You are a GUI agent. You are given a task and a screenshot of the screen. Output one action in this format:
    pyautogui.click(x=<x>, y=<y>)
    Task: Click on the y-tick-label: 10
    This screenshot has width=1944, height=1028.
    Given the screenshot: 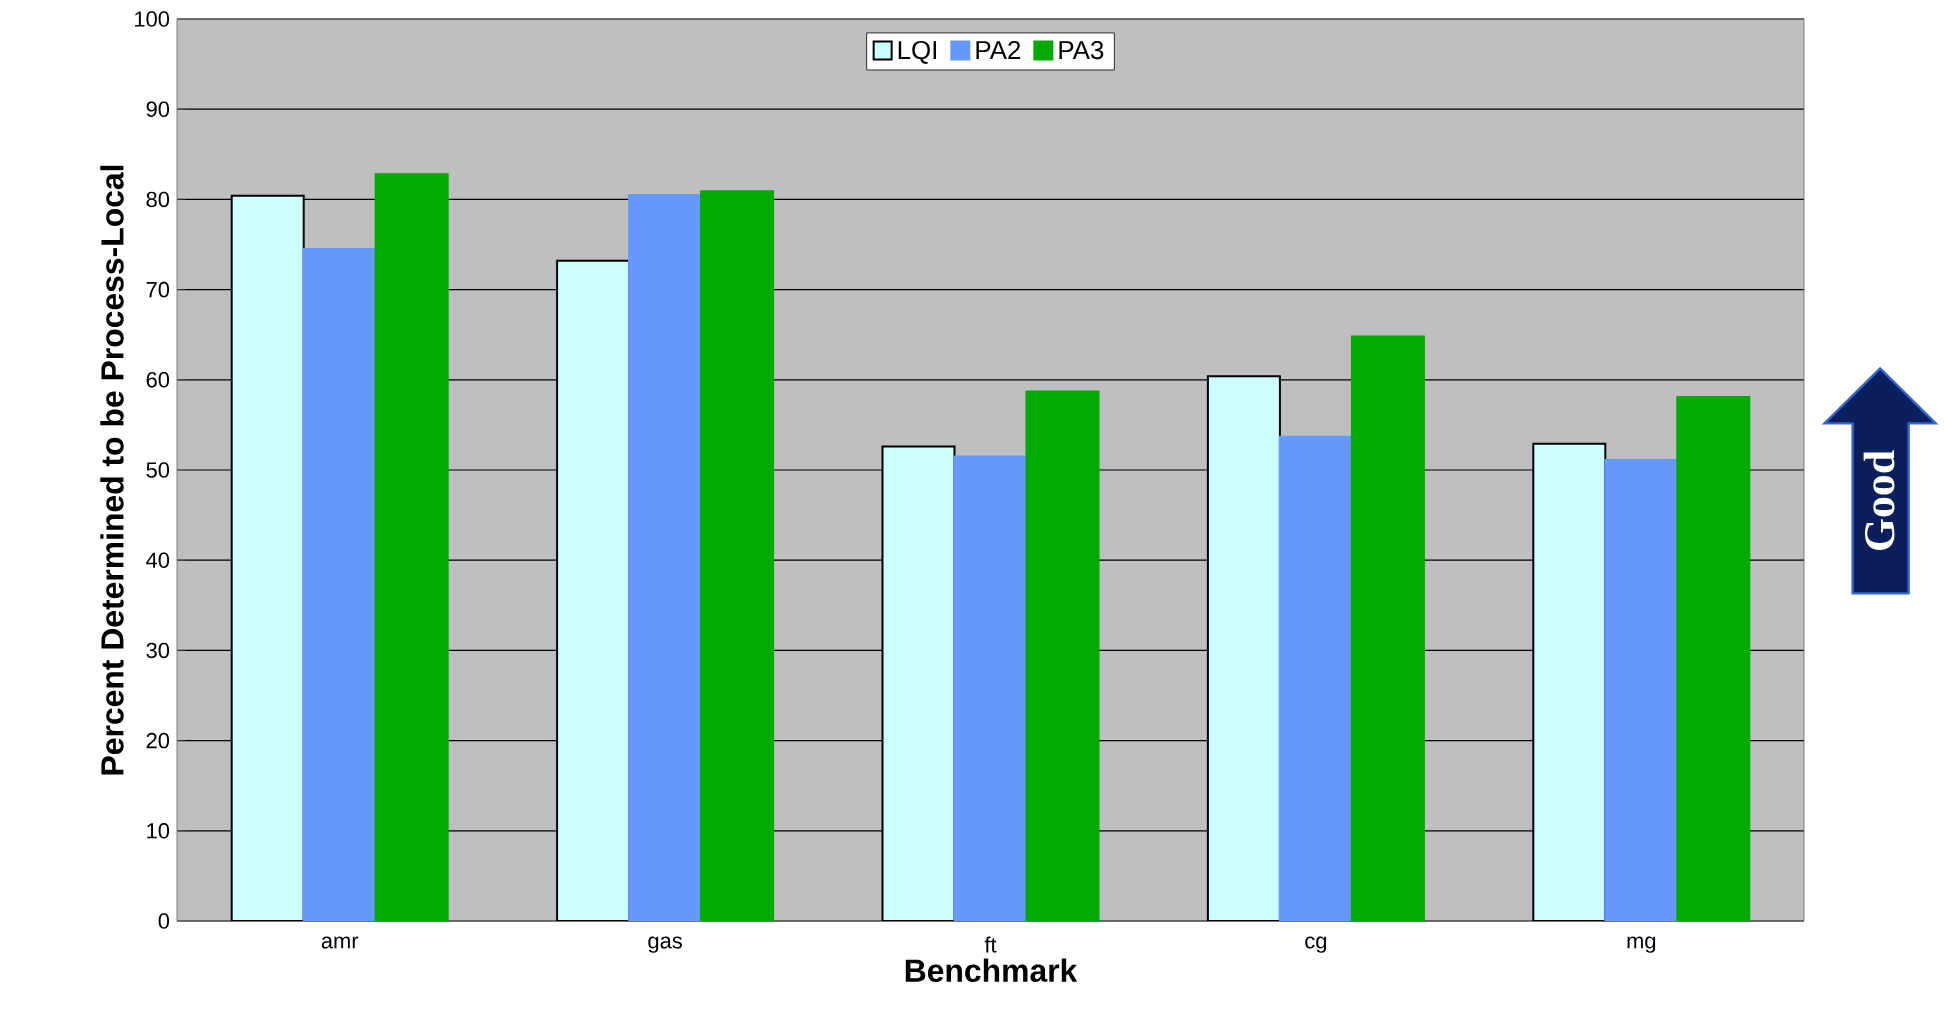 What is the action you would take?
    pyautogui.click(x=158, y=831)
    